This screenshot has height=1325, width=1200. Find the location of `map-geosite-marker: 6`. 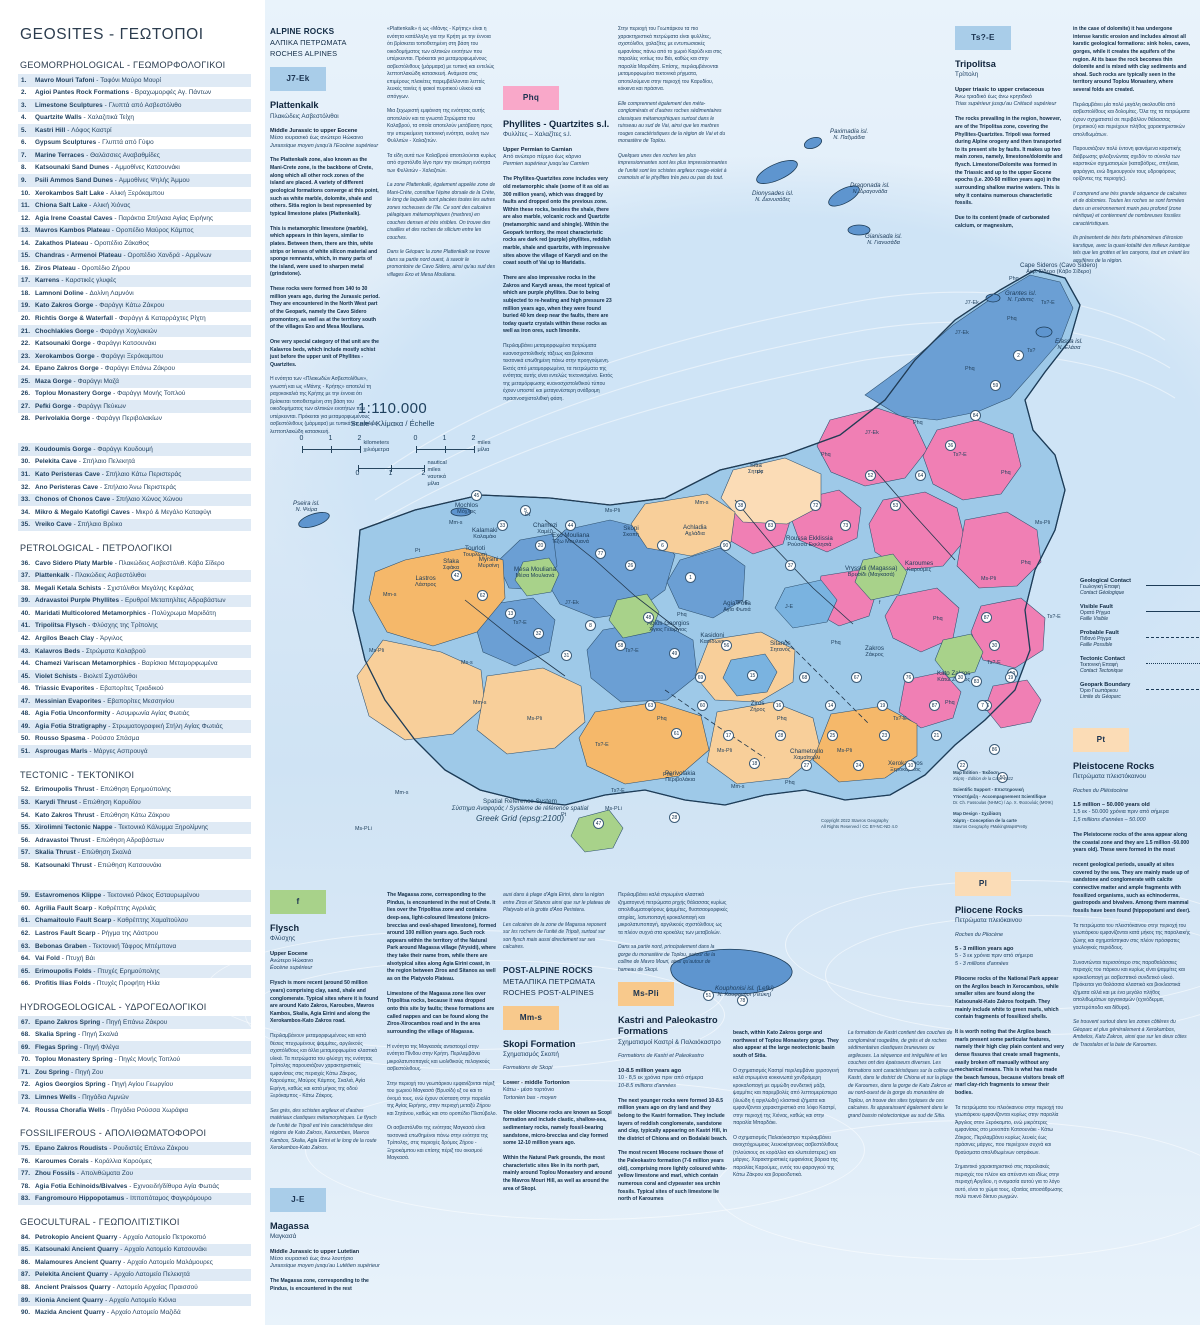

map-geosite-marker: 6 is located at coordinates (662, 545).